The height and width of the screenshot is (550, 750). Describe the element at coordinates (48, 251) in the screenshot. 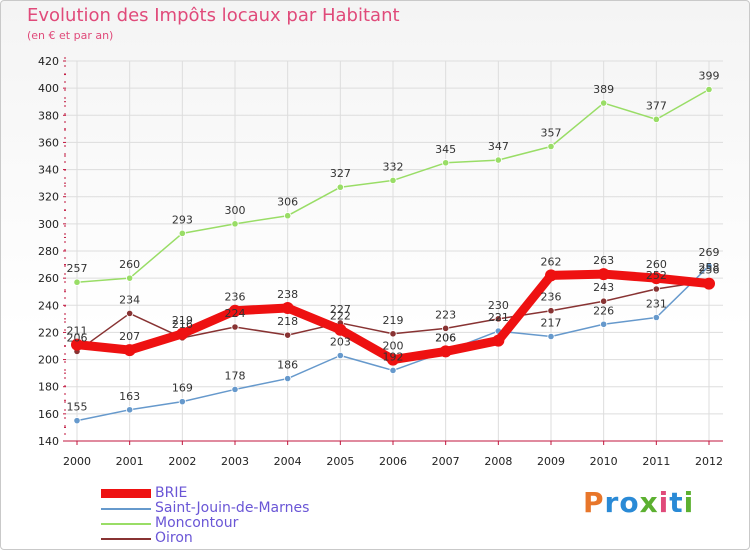

I see `y-tick-label: 280` at that location.